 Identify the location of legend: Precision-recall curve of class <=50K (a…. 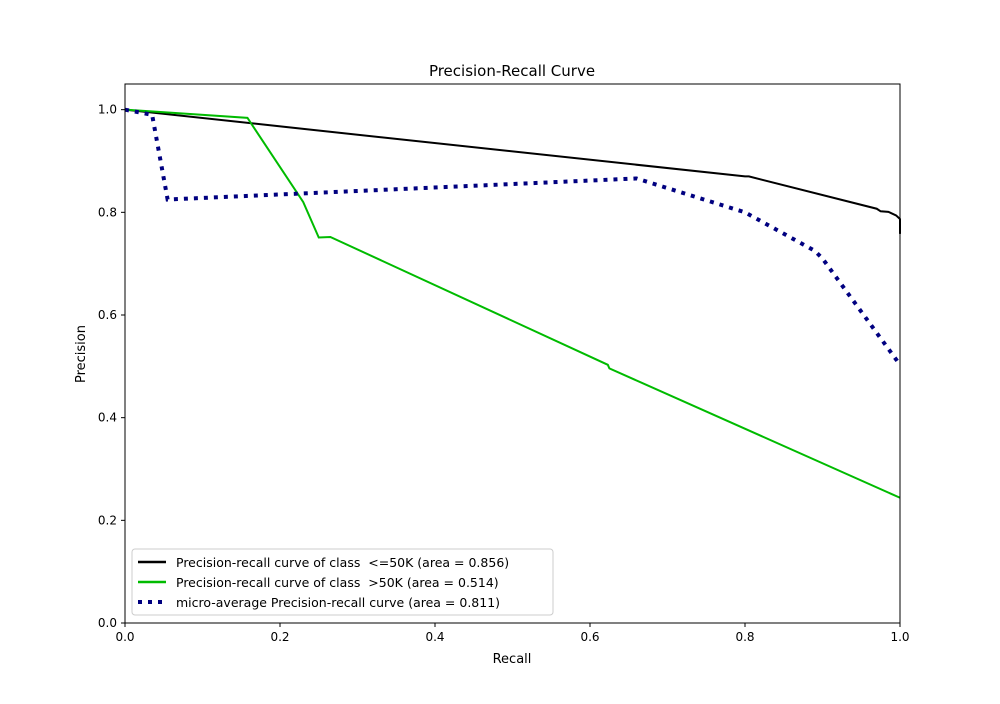
(342, 582).